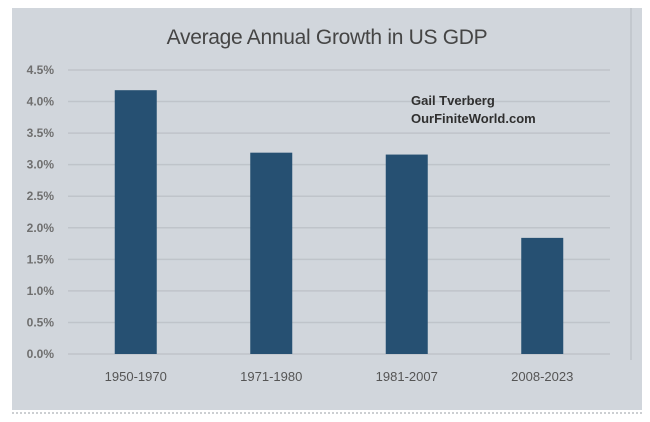  I want to click on bar-2008-2023, so click(542, 295).